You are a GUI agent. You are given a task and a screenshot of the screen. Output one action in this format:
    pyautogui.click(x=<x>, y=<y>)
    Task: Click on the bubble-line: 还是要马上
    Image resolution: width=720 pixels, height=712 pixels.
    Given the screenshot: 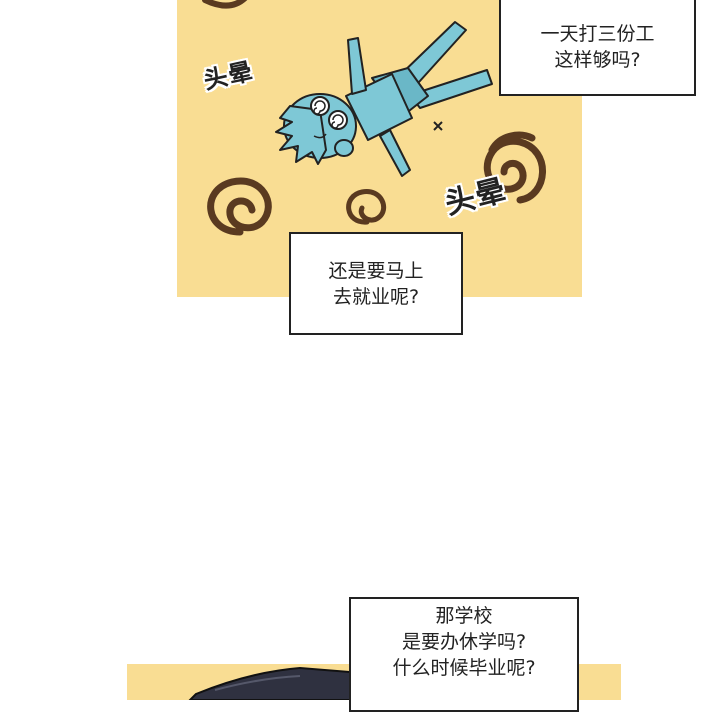 What is the action you would take?
    pyautogui.click(x=376, y=270)
    